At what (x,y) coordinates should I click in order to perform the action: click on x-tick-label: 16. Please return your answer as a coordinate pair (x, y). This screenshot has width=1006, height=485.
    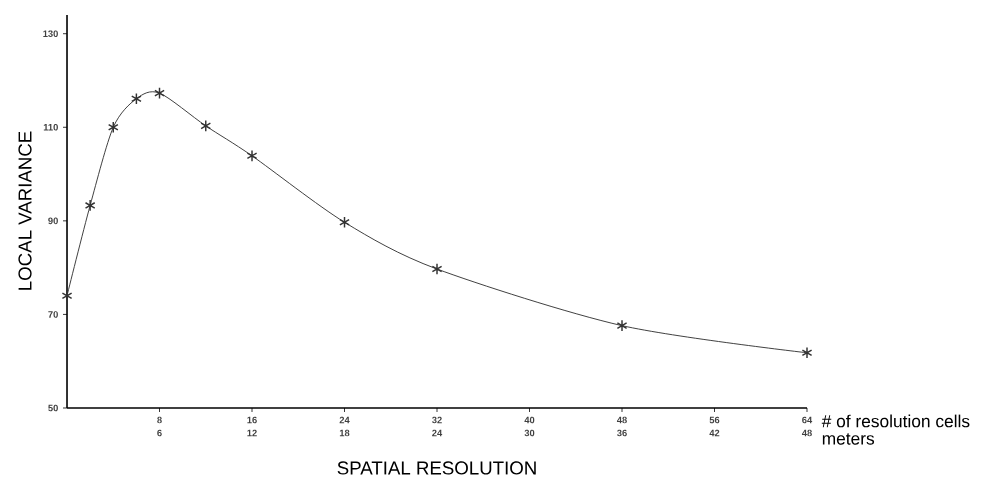
    Looking at the image, I should click on (252, 420).